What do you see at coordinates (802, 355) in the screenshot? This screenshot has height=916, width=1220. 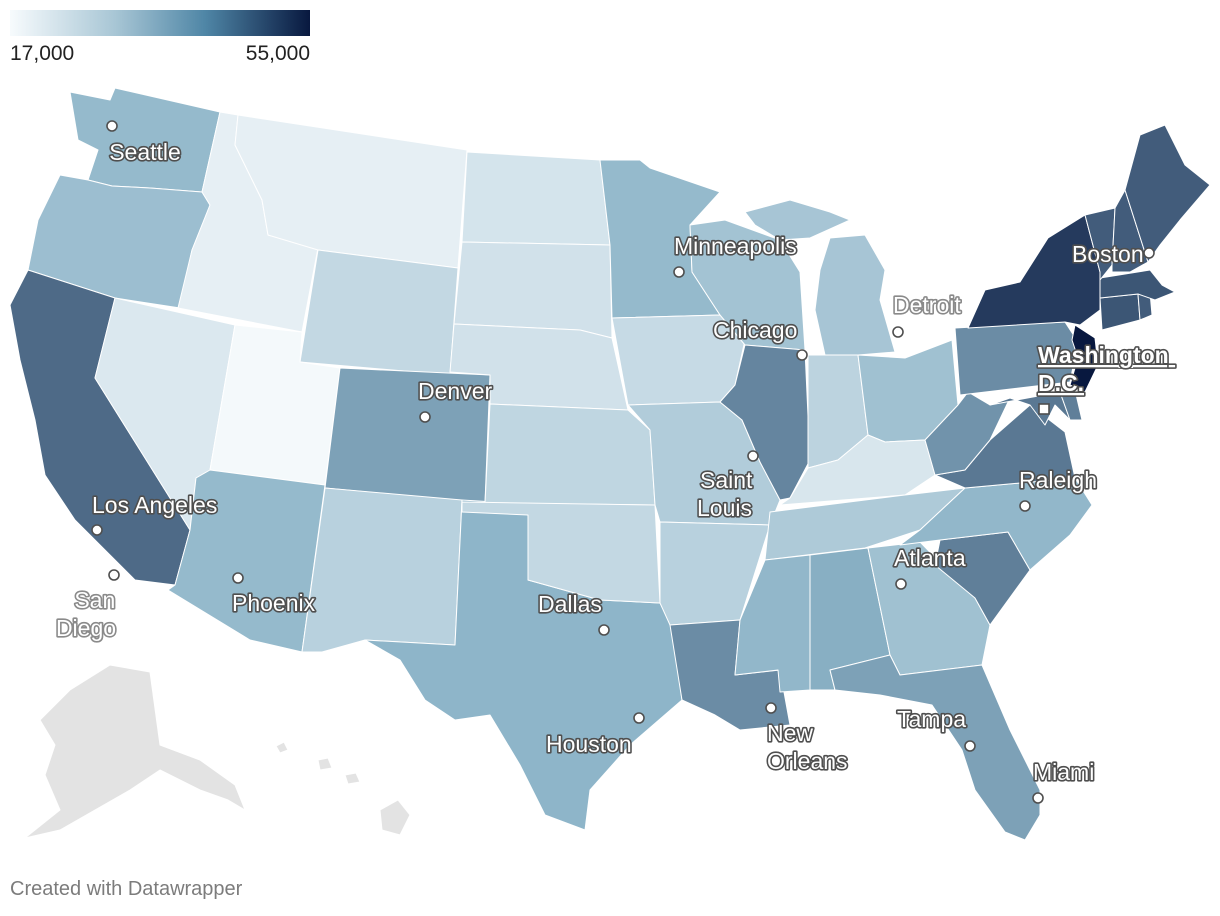 I see `city-dot-chicago` at bounding box center [802, 355].